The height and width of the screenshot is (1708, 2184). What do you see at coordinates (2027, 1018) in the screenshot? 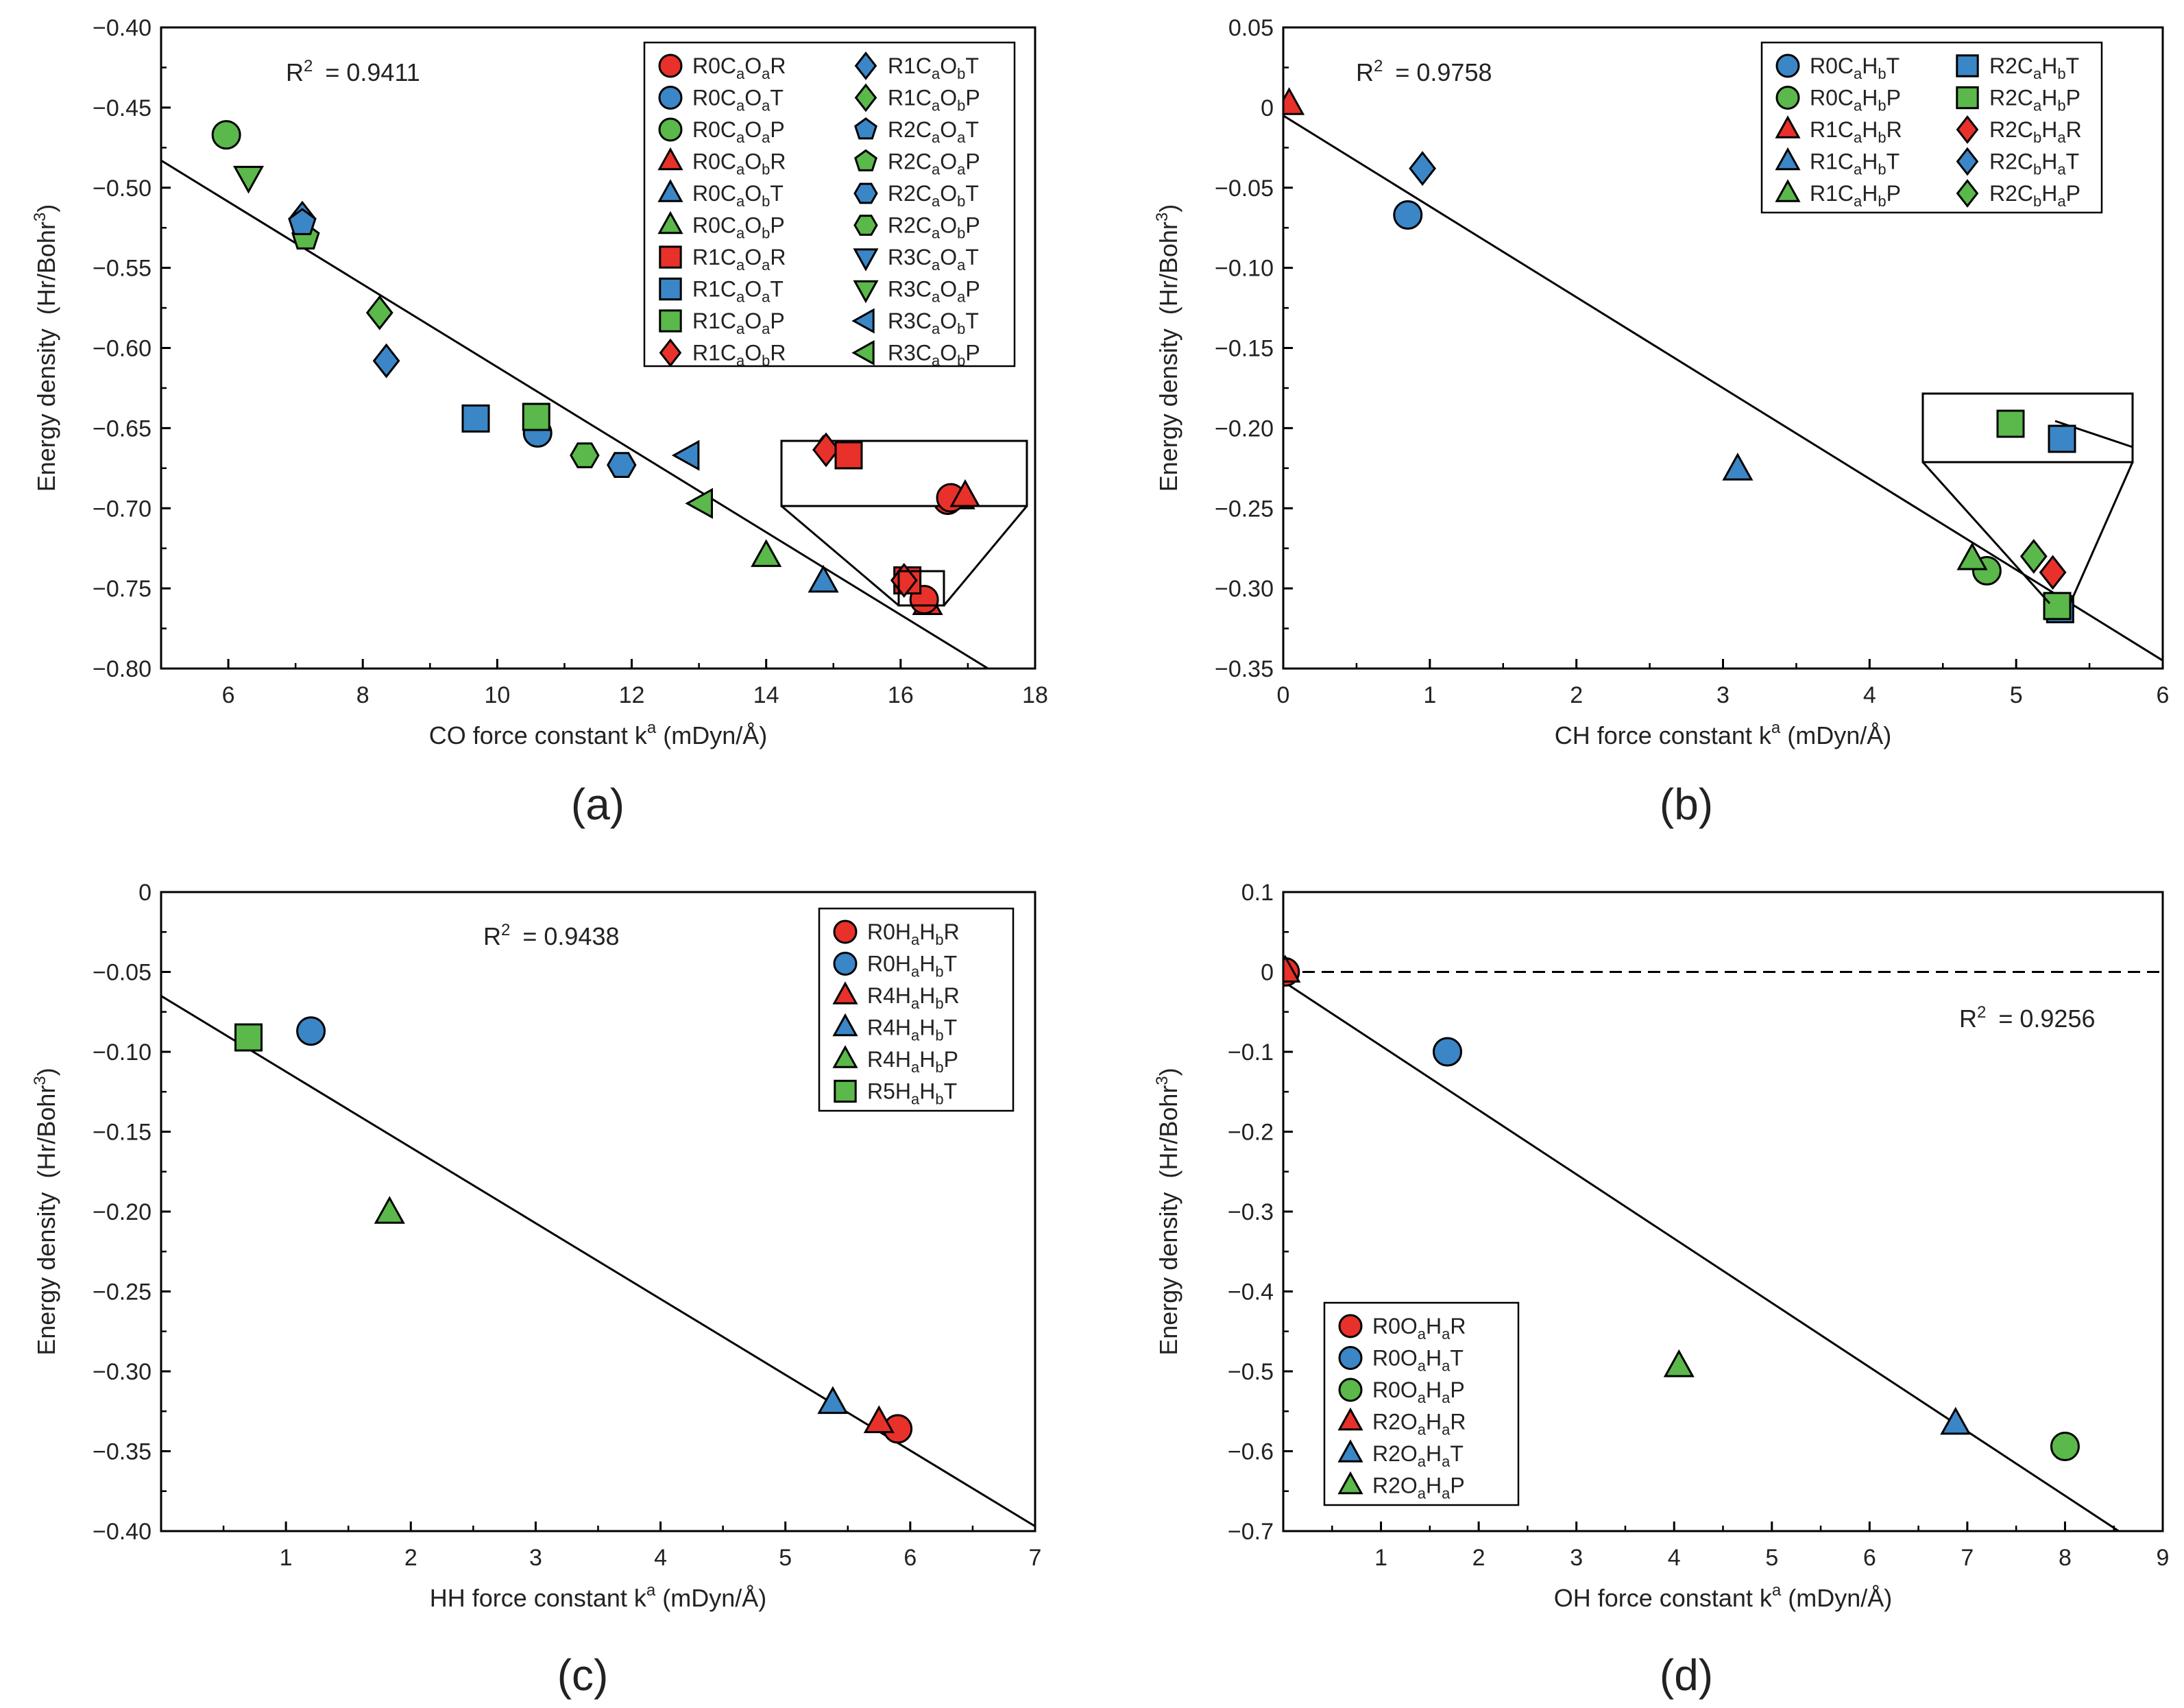
I see `r-squared-annotation: R2 = 0.9256` at bounding box center [2027, 1018].